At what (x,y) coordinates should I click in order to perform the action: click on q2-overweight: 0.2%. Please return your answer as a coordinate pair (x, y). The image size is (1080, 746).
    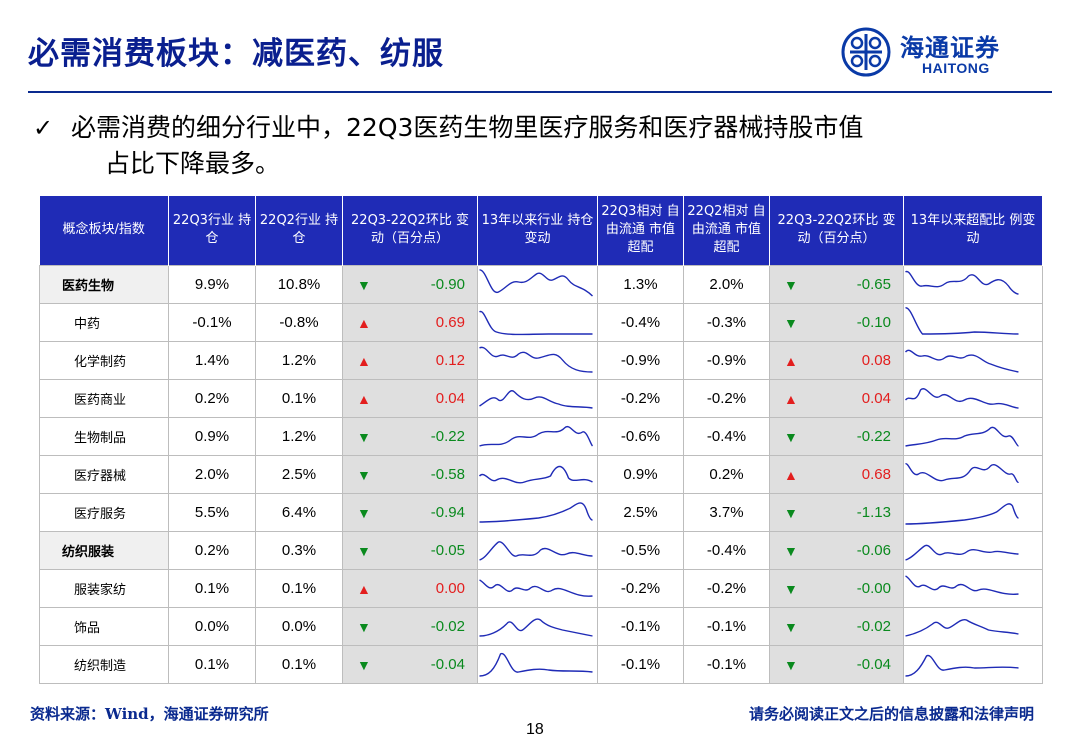
    Looking at the image, I should click on (726, 474).